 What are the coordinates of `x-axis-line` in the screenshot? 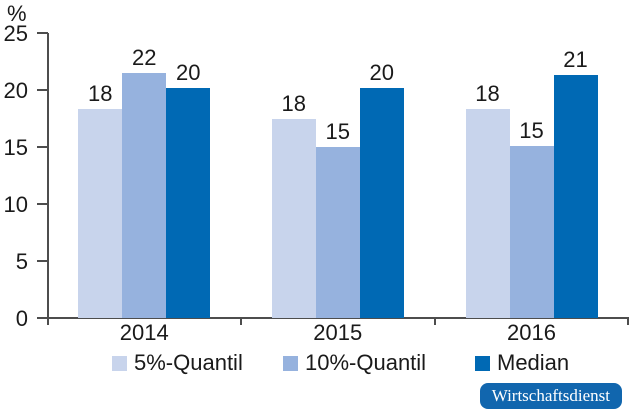 It's located at (338, 318).